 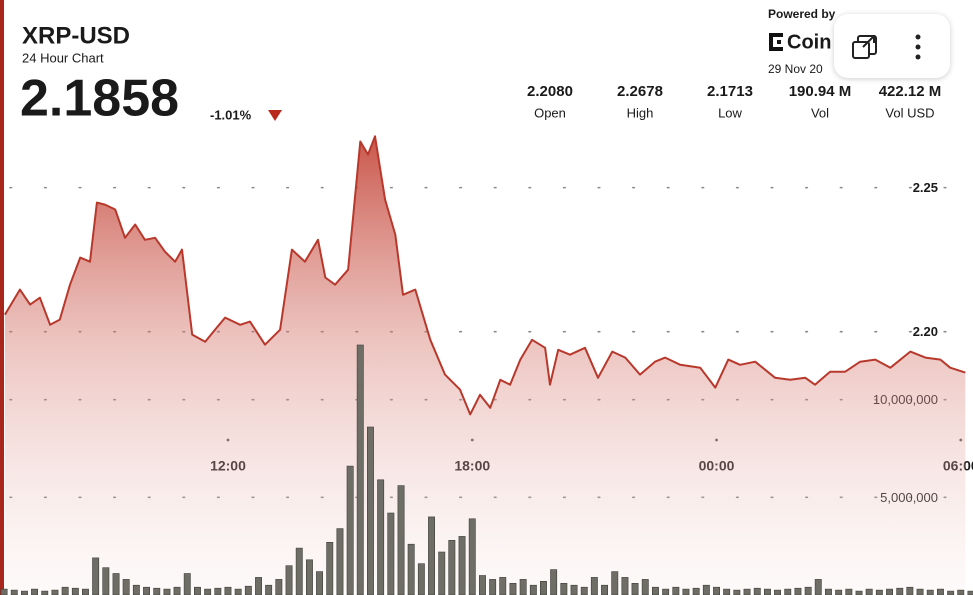 I want to click on powered-by: Powered by, so click(x=802, y=14).